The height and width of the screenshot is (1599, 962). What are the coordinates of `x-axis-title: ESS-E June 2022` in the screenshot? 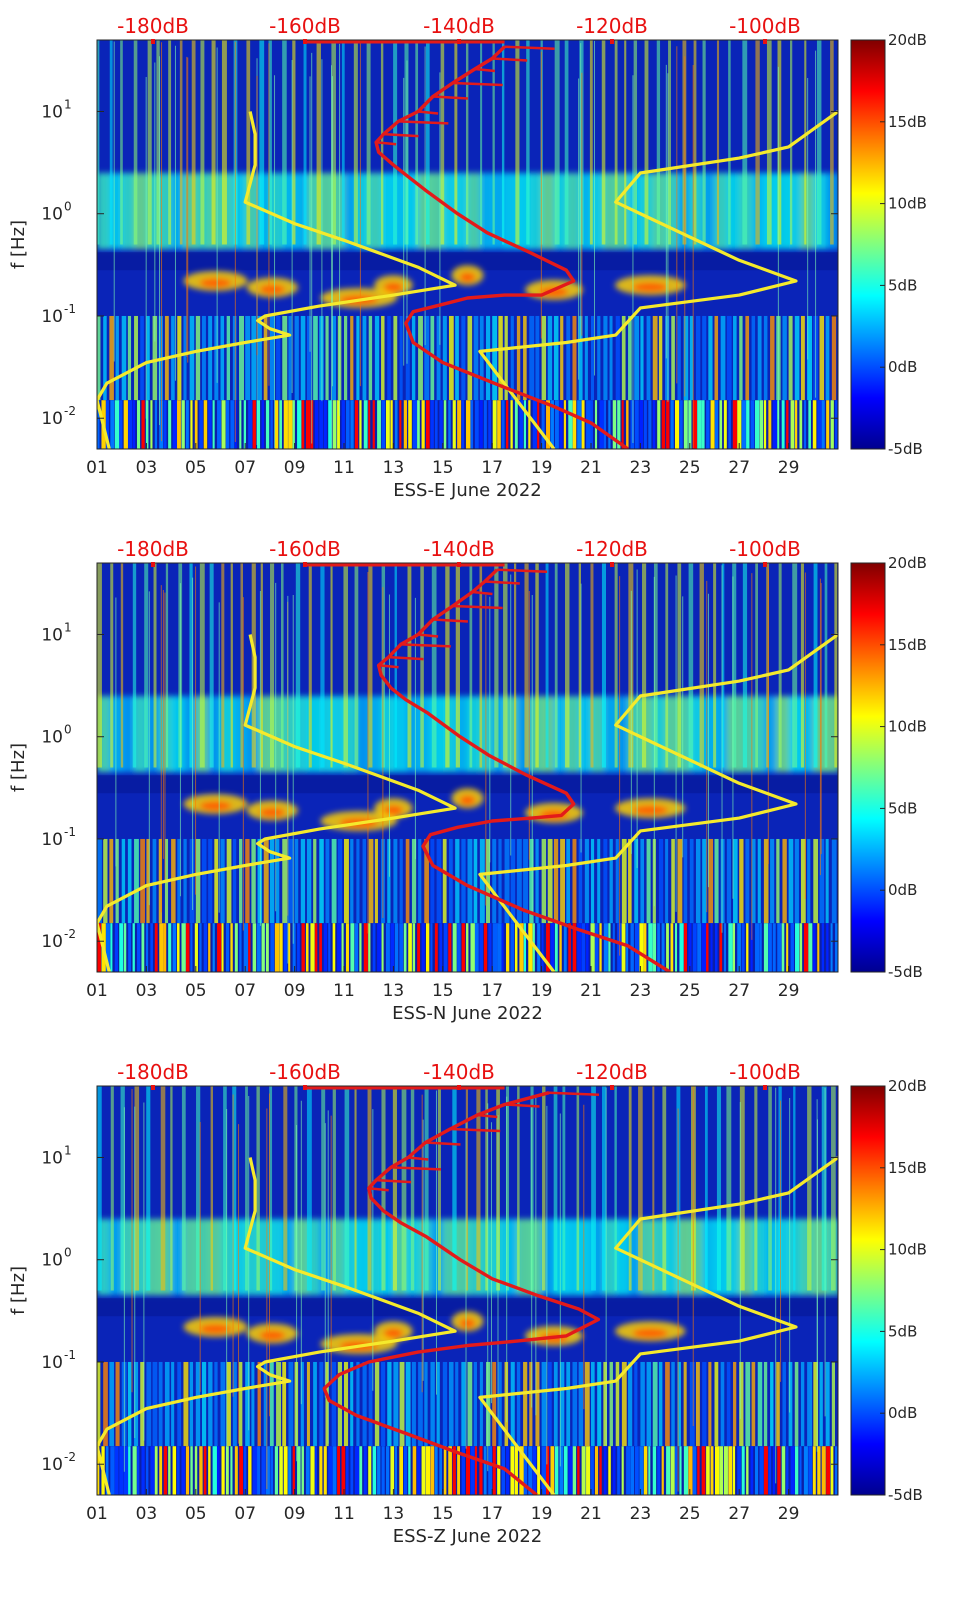 It's located at (467, 490).